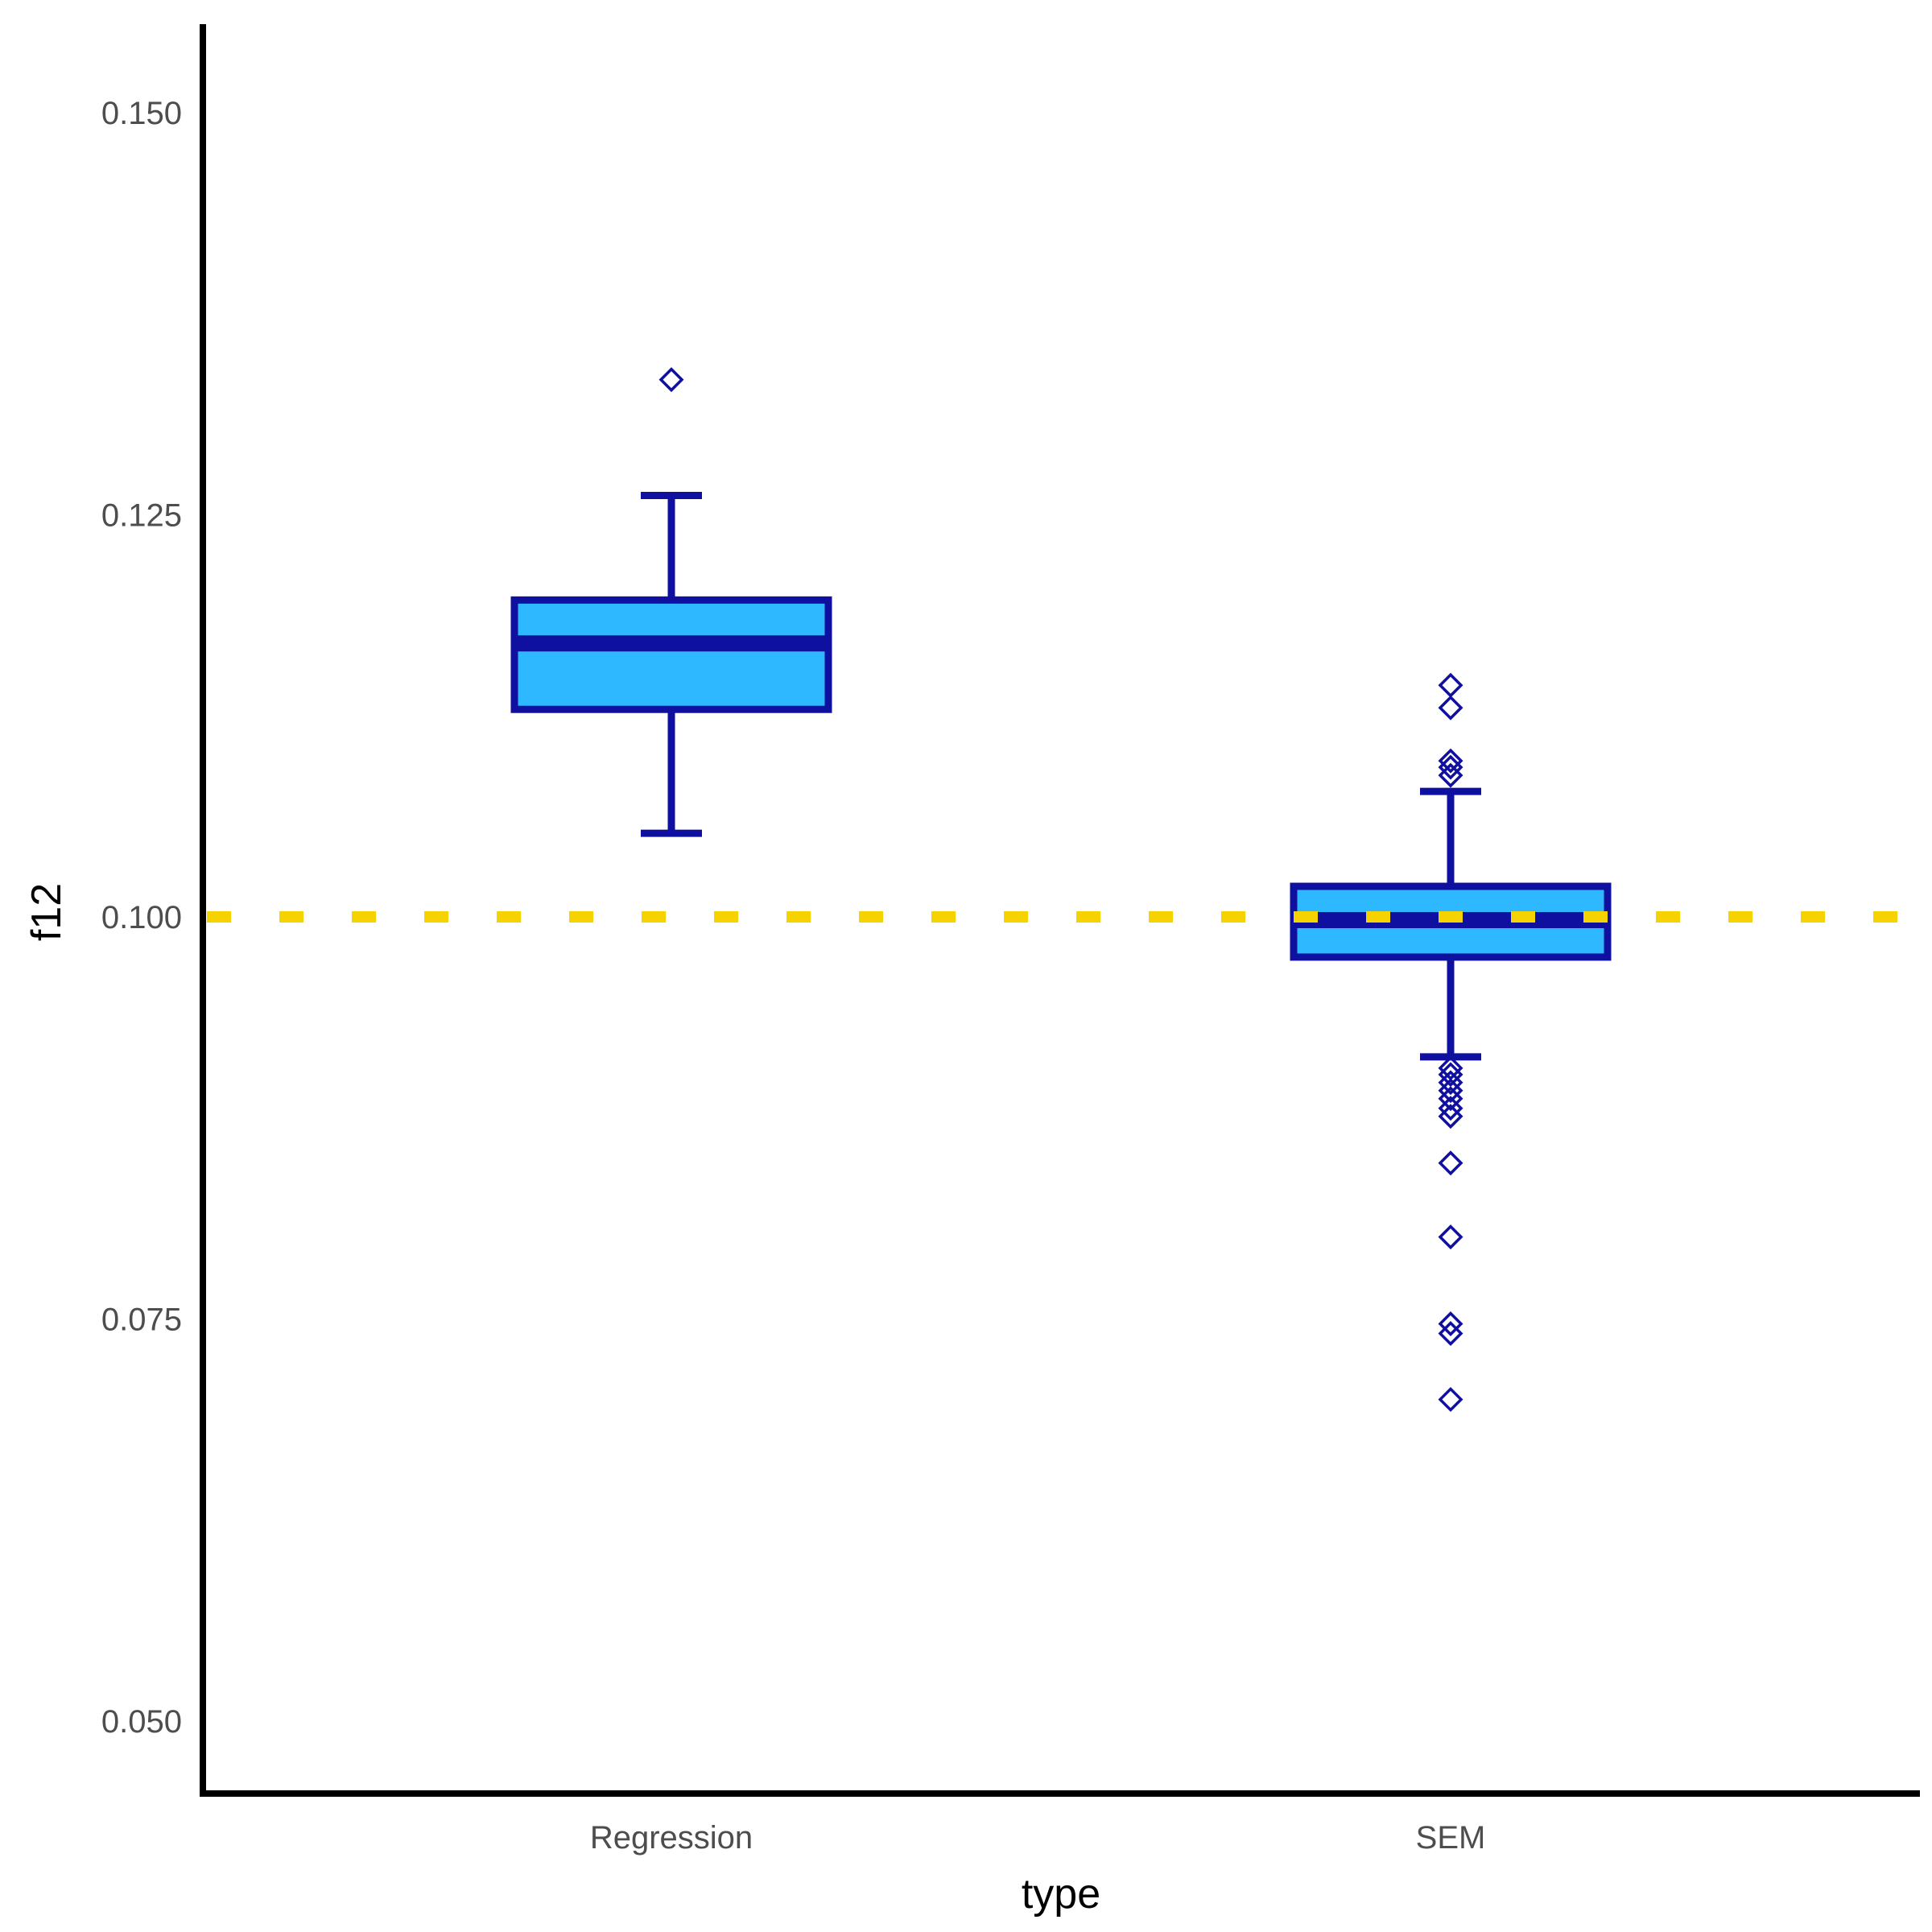 Image resolution: width=1932 pixels, height=1932 pixels. I want to click on box-iqr-regression, so click(671, 654).